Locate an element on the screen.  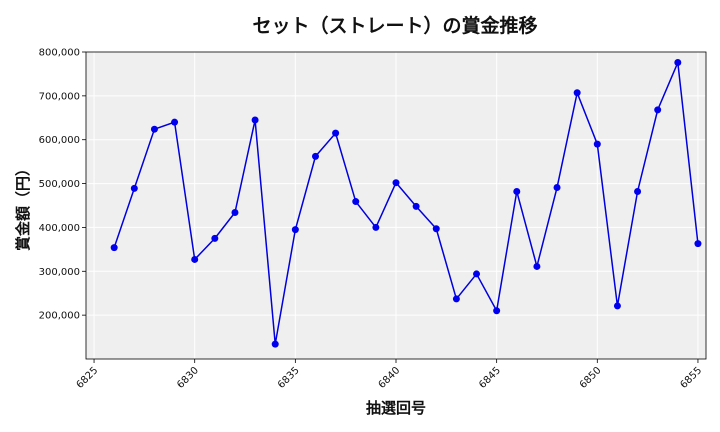
chart-title: セット（ストレート）の賞金推移 is located at coordinates (394, 25).